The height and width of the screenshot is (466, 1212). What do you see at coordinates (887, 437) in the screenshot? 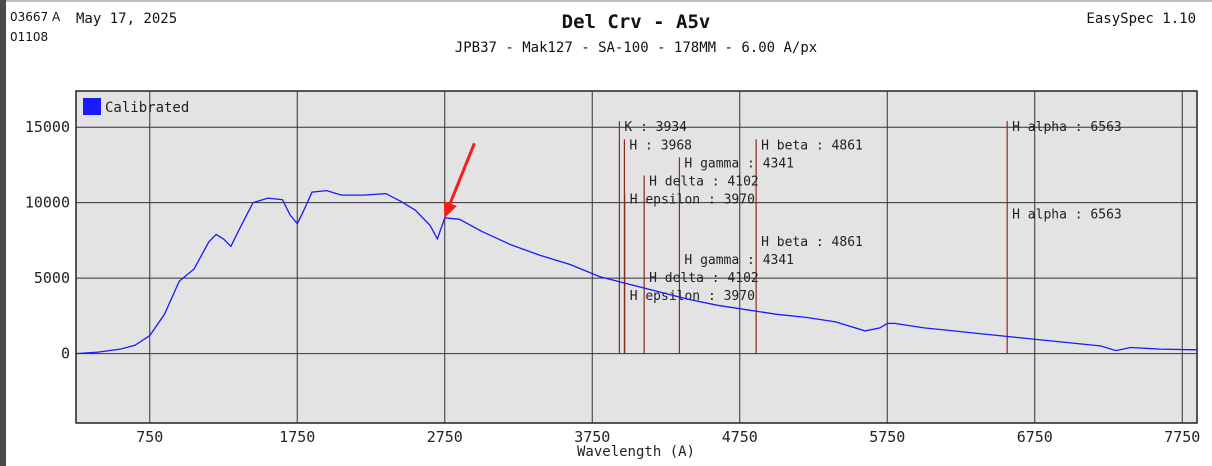
I see `x-tick-label: 5750` at bounding box center [887, 437].